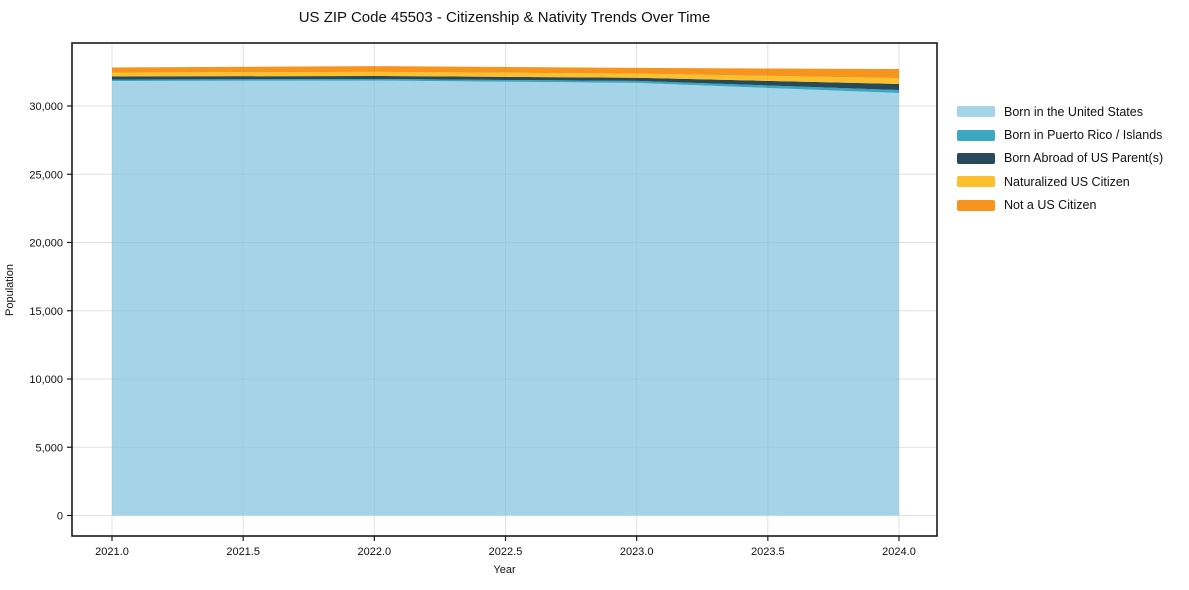 Image resolution: width=1189 pixels, height=590 pixels. What do you see at coordinates (375, 552) in the screenshot?
I see `x-tick-label: 2022.0` at bounding box center [375, 552].